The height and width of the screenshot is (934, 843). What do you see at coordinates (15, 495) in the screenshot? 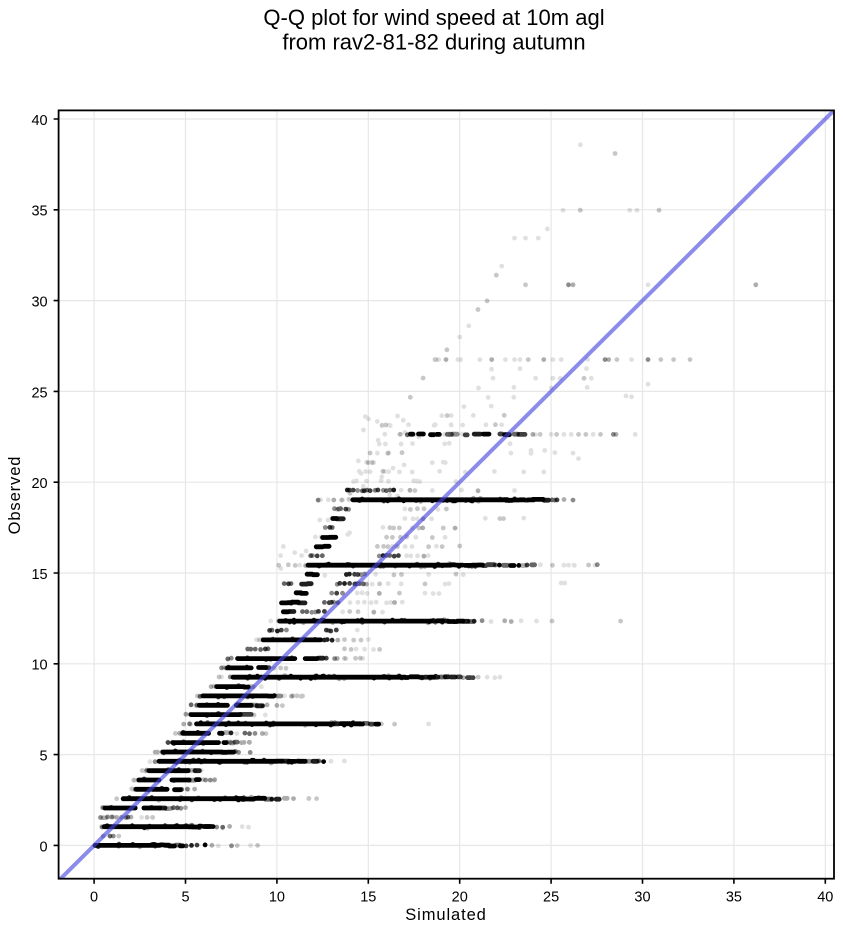
I see `svg-text: Observed` at bounding box center [15, 495].